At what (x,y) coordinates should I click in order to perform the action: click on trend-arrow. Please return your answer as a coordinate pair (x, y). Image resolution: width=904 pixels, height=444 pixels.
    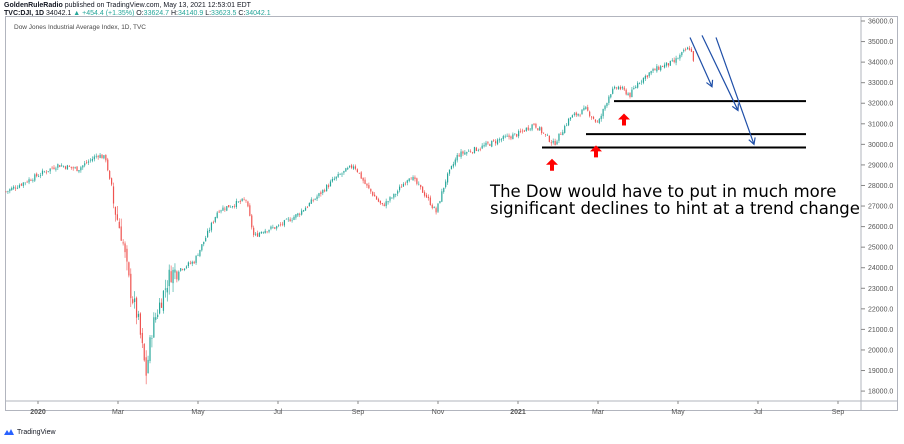
    Looking at the image, I should click on (720, 73).